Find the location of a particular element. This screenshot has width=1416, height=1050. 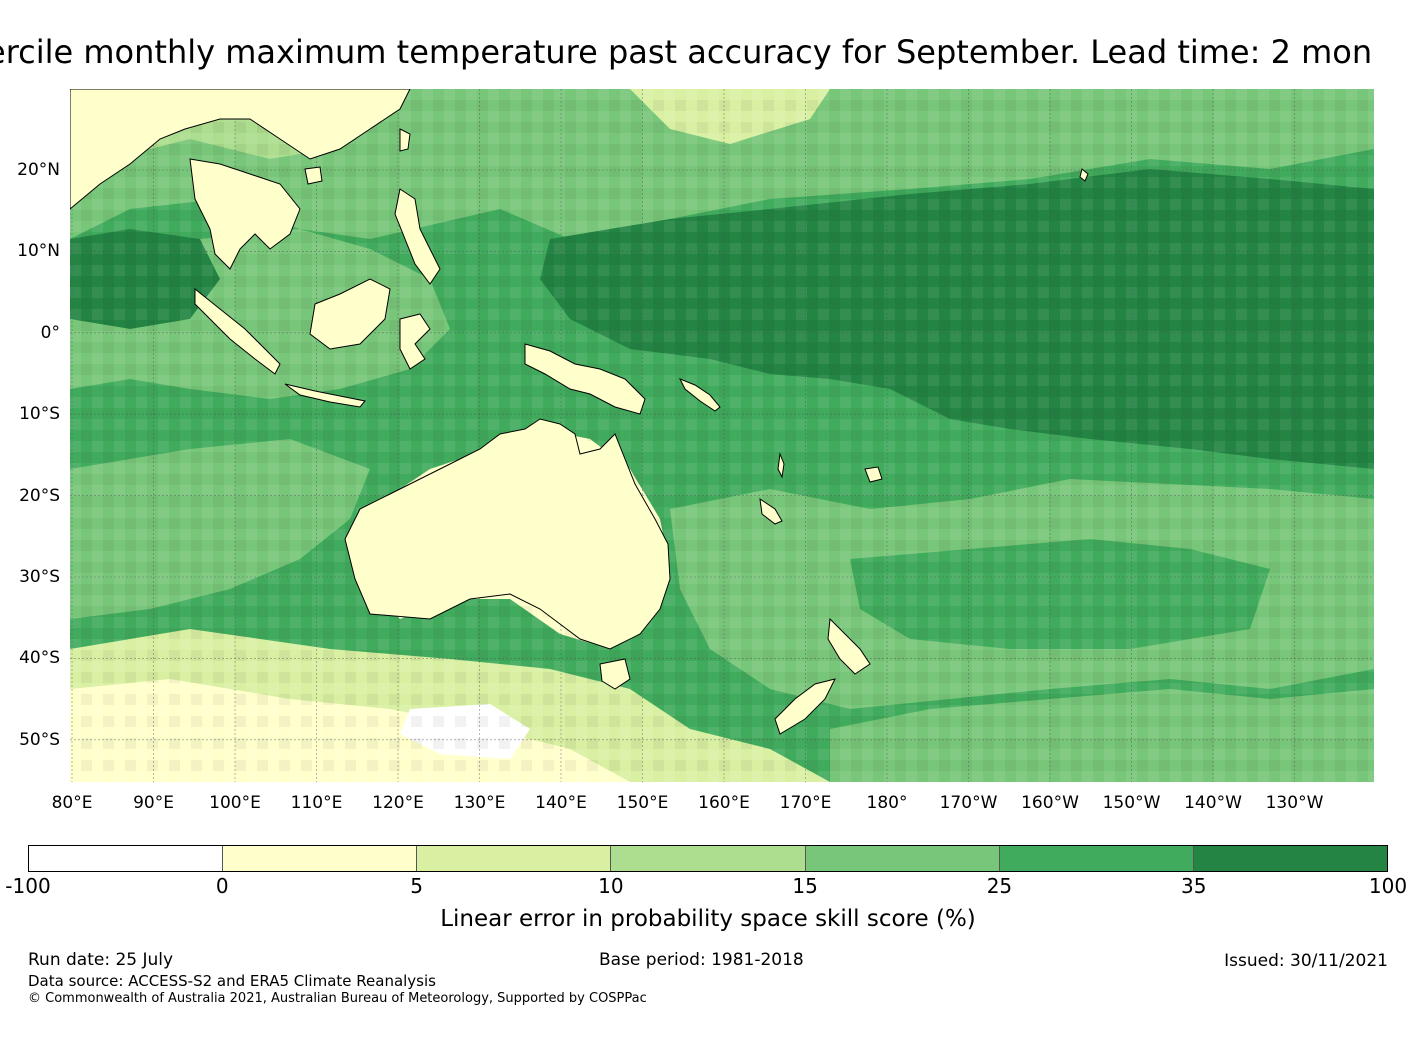

australia-coastline is located at coordinates (507, 534).